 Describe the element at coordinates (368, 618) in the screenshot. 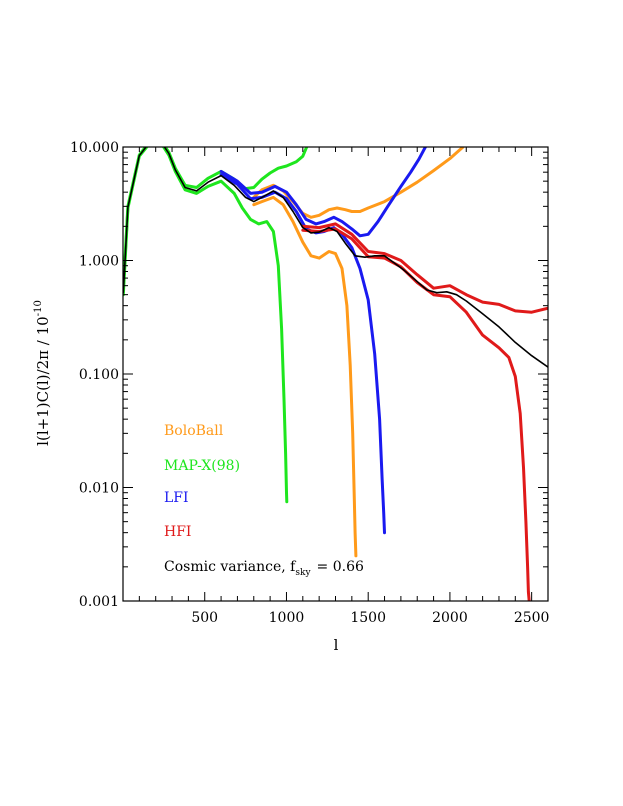

I see `x-tick-label: 1500` at that location.